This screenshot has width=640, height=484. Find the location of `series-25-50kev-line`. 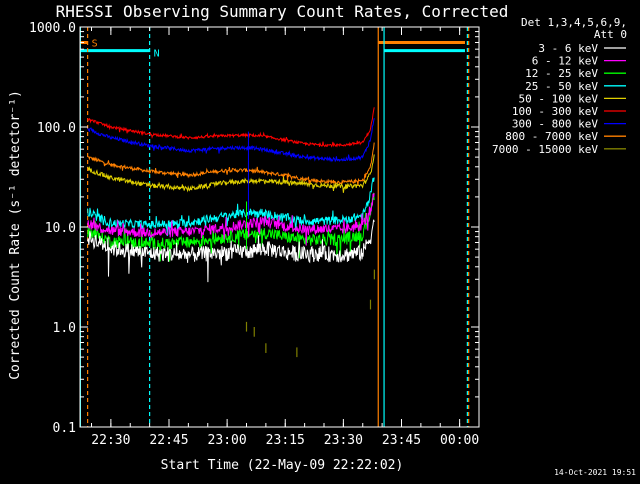

series-25-50kev-line is located at coordinates (231, 207).